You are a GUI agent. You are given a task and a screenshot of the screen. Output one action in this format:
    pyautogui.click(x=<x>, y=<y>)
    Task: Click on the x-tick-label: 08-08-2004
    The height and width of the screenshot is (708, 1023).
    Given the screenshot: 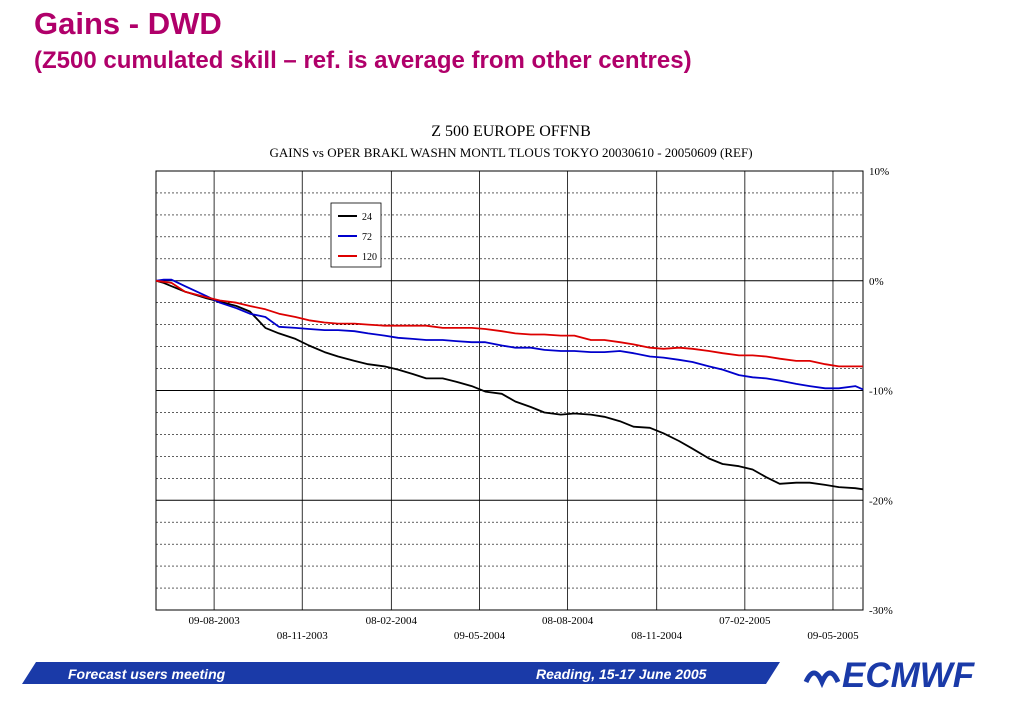 What is the action you would take?
    pyautogui.click(x=568, y=621)
    